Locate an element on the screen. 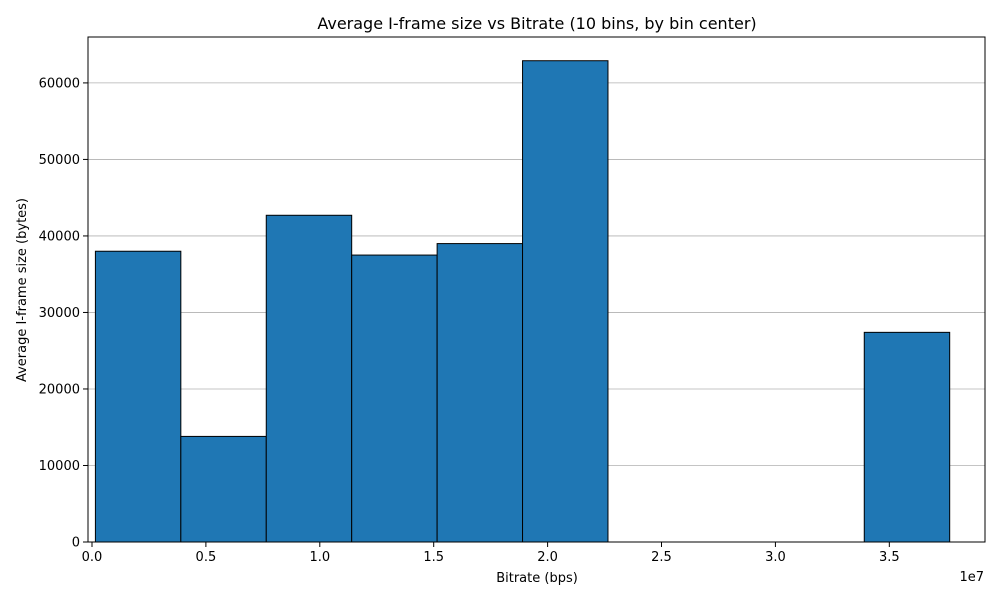 Image resolution: width=1000 pixels, height=600 pixels. x-tick-label: 3.0 is located at coordinates (775, 557).